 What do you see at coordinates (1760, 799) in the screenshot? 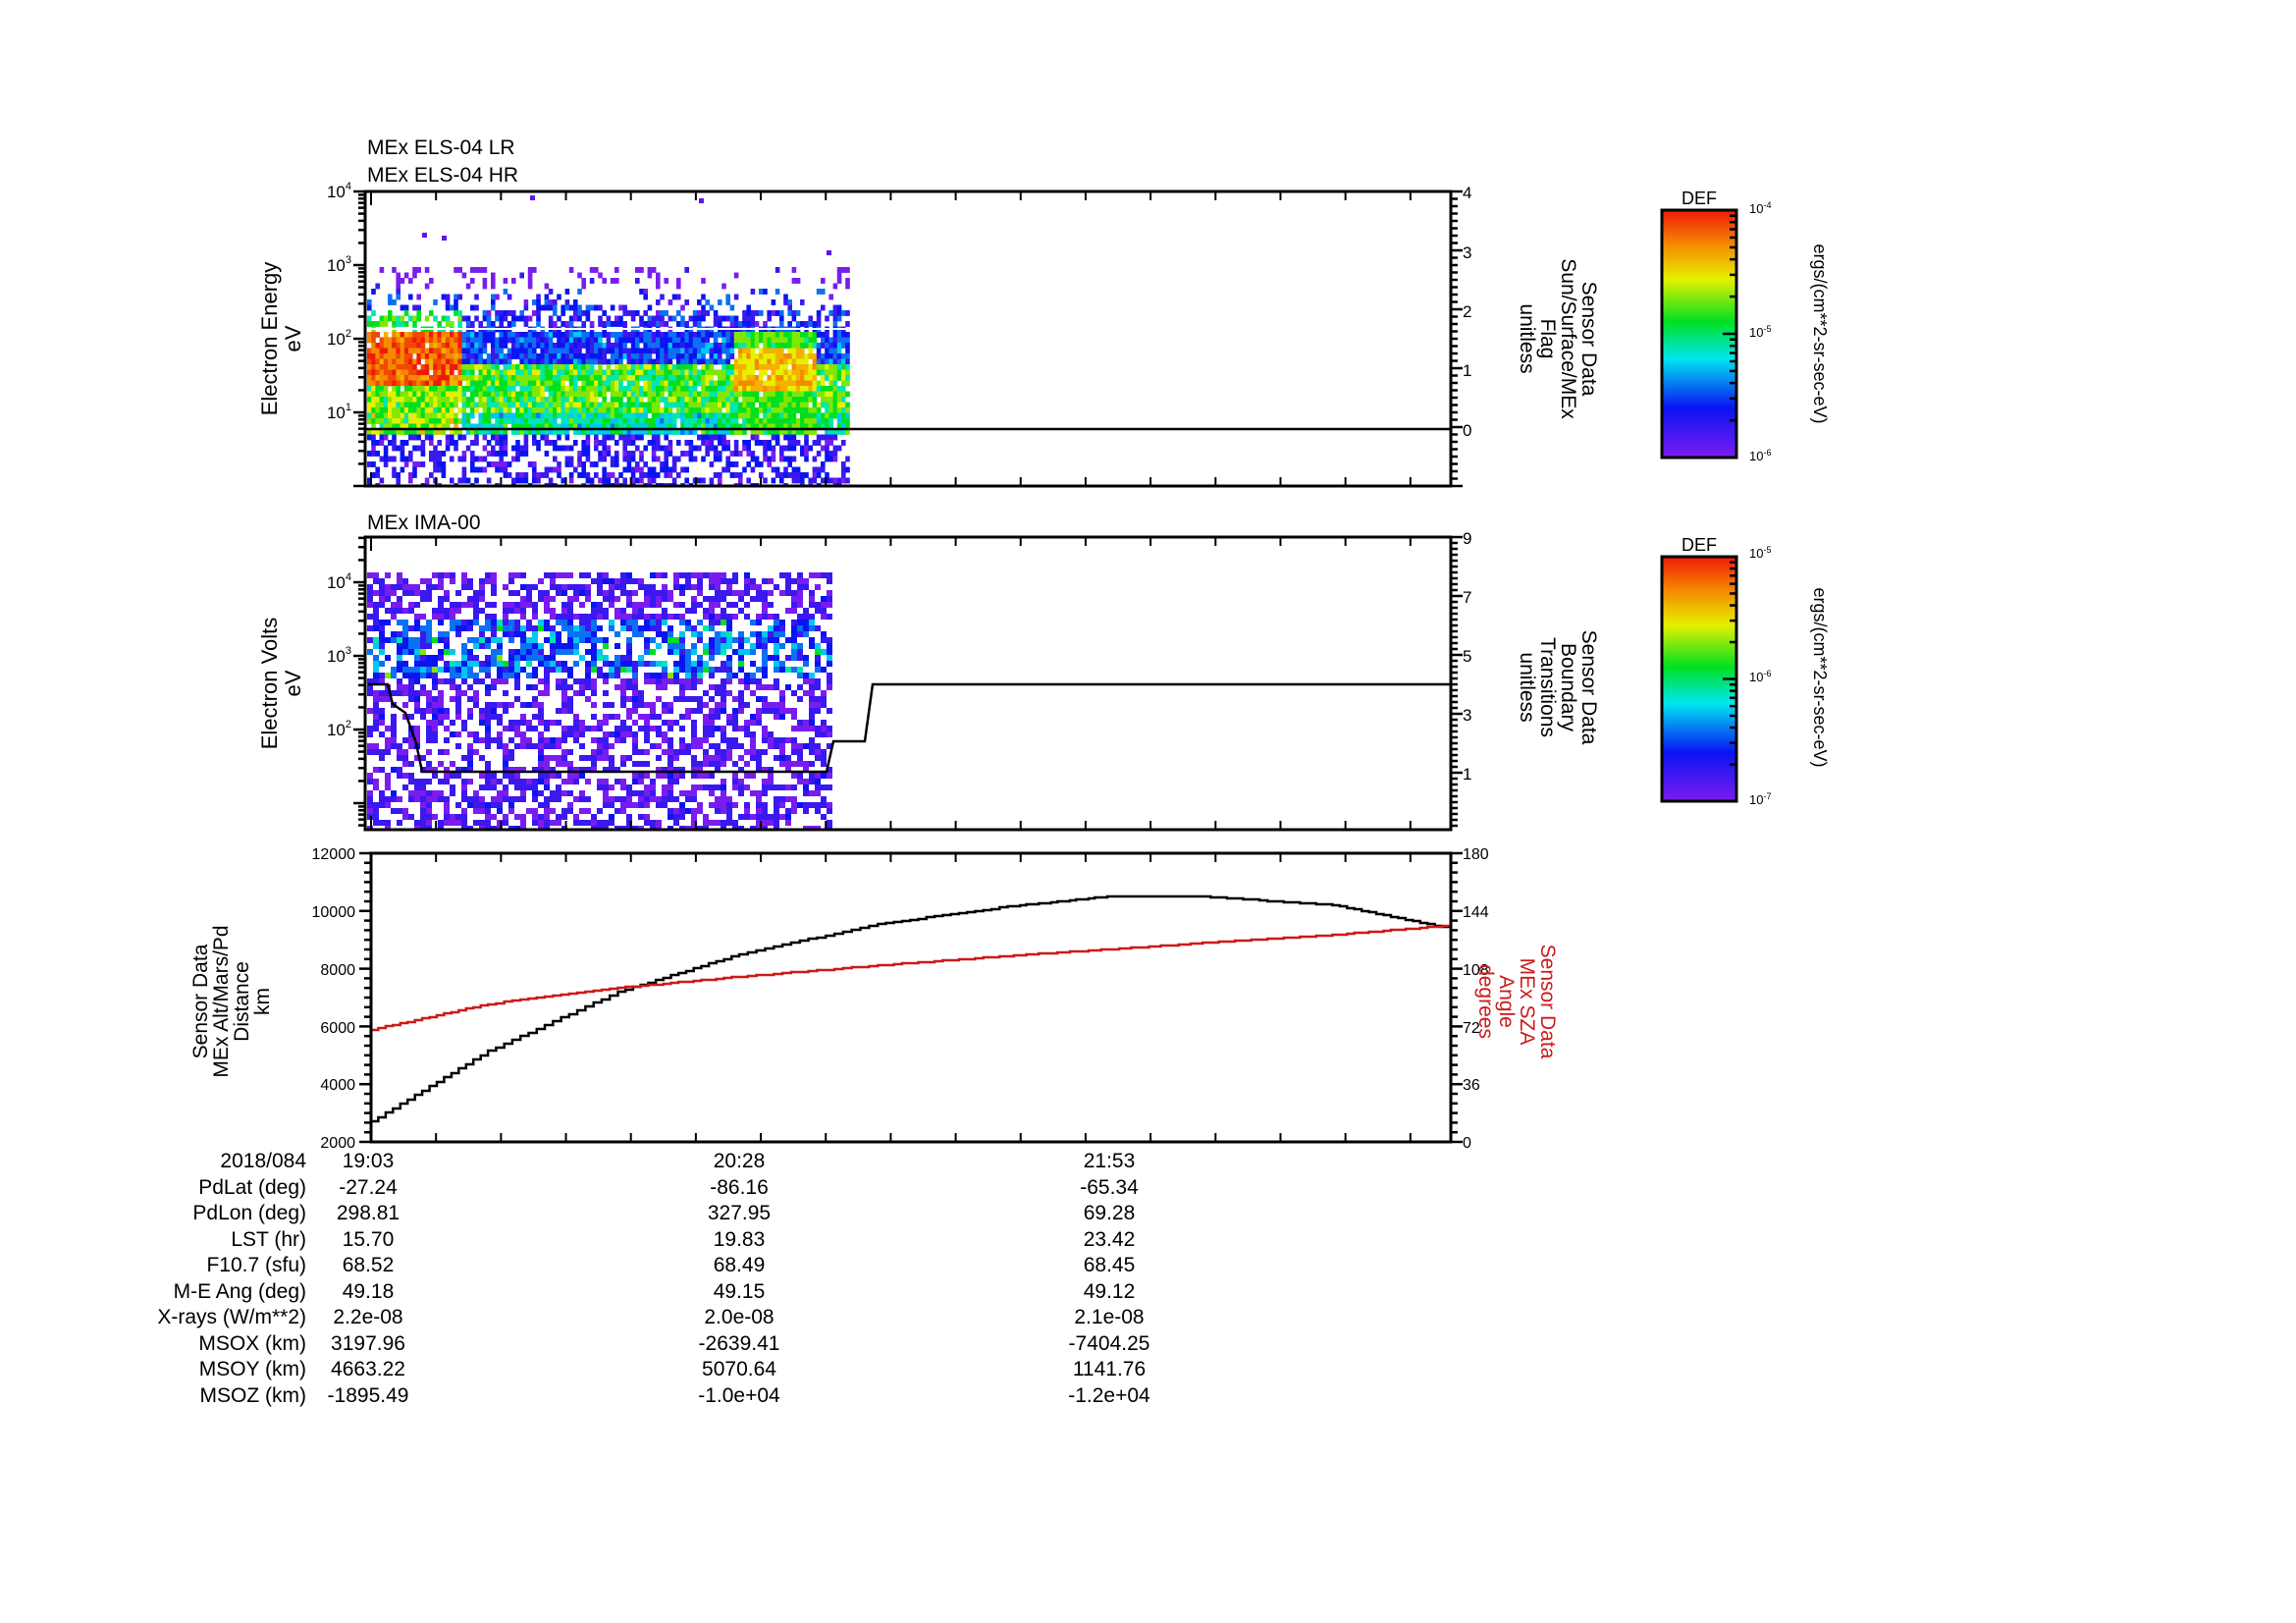
I see `ima-colorbar-tick: 10⁻⁷` at bounding box center [1760, 799].